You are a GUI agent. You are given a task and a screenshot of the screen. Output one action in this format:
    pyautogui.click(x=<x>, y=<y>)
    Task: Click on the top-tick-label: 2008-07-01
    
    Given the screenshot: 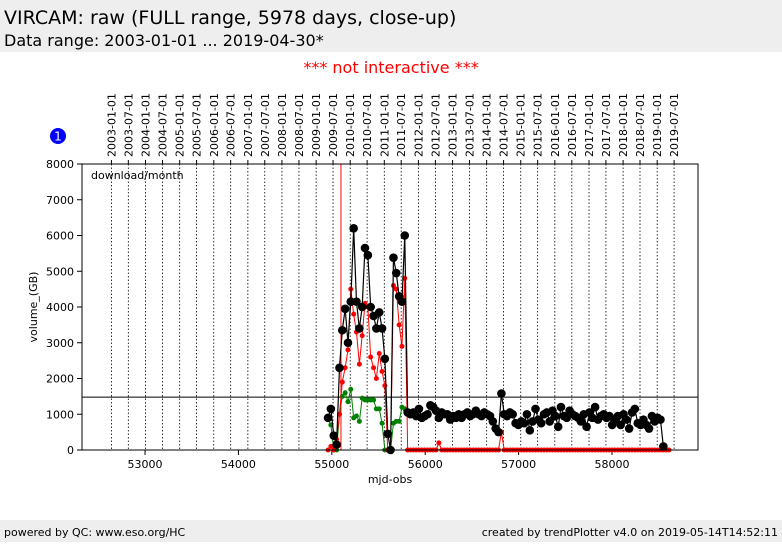 What is the action you would take?
    pyautogui.click(x=299, y=125)
    